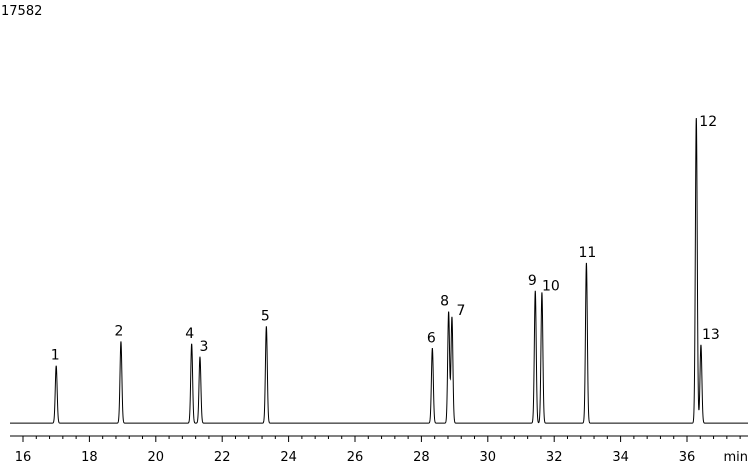 This screenshot has width=750, height=464. Describe the element at coordinates (620, 457) in the screenshot. I see `x-tick-label: 34` at that location.